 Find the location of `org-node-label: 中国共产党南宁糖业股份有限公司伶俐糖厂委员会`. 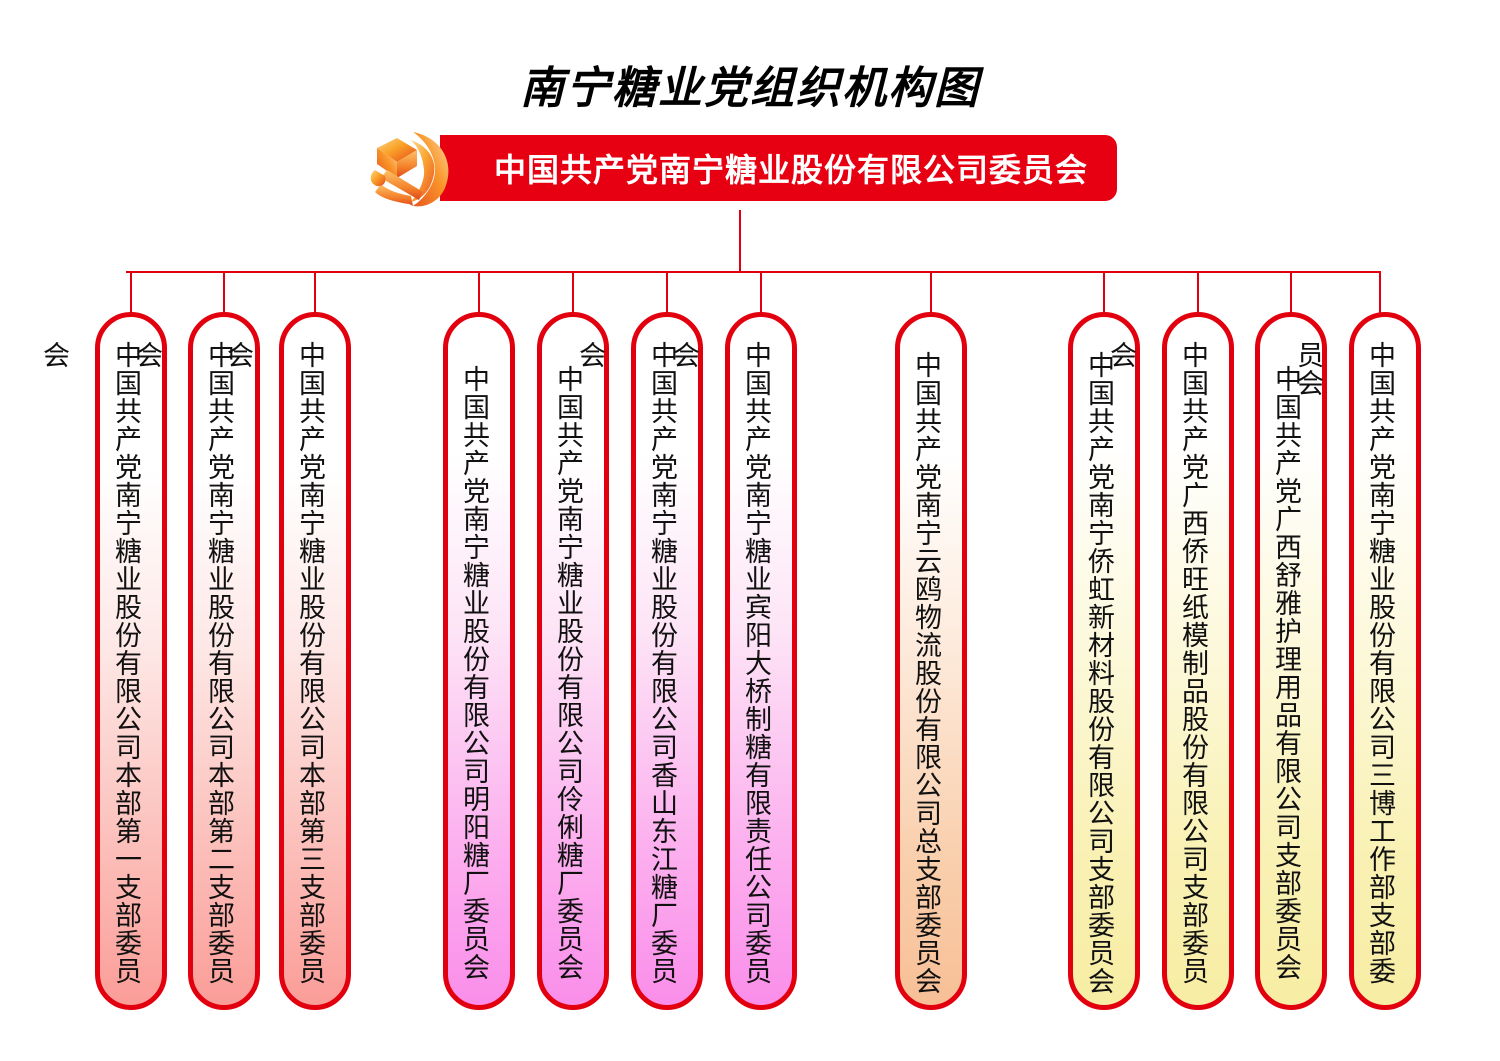

org-node-label: 中国共产党南宁糖业股份有限公司伶俐糖厂委员会 is located at coordinates (568, 673).